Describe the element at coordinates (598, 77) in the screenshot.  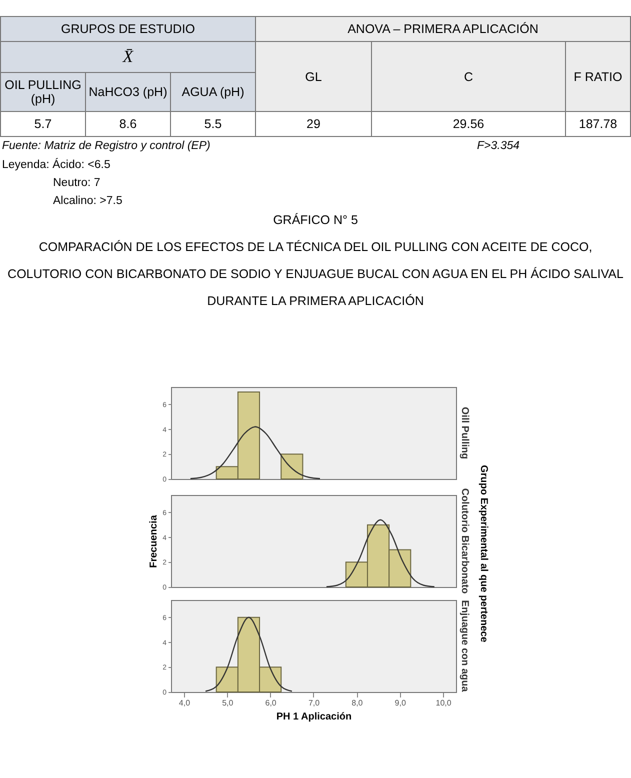
I see `text: F RATIO` at that location.